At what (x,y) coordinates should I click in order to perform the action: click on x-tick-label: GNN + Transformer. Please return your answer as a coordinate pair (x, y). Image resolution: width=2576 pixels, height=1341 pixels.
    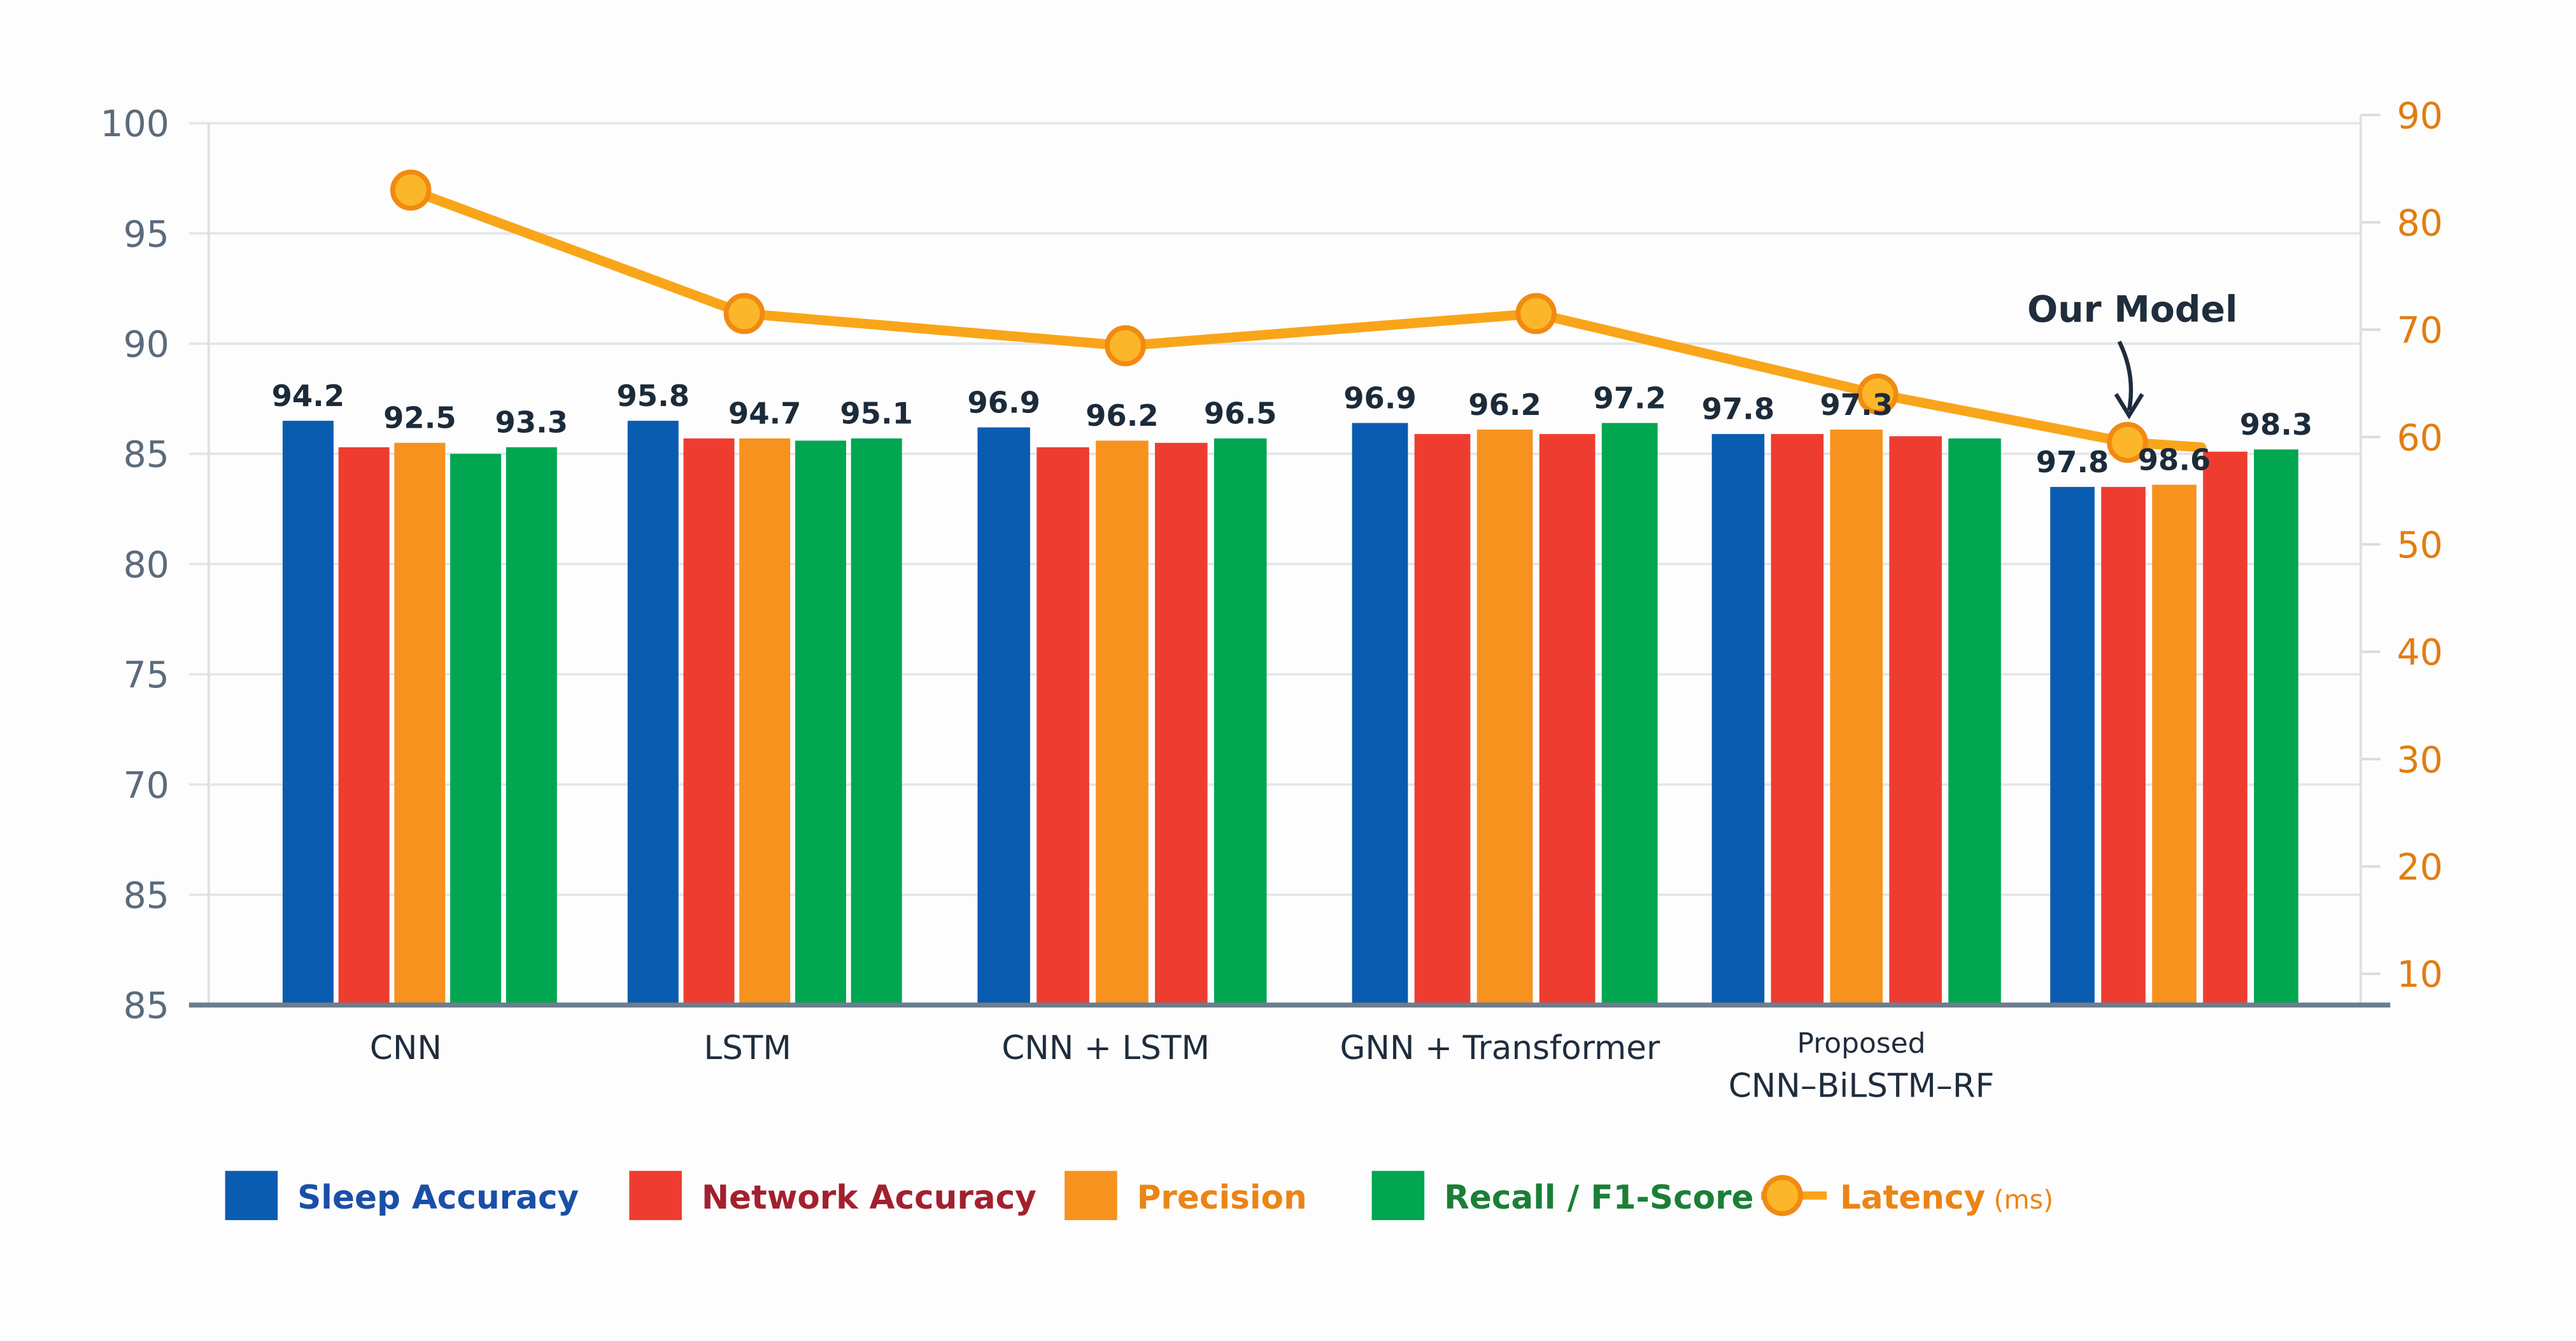
    Looking at the image, I should click on (1500, 1048).